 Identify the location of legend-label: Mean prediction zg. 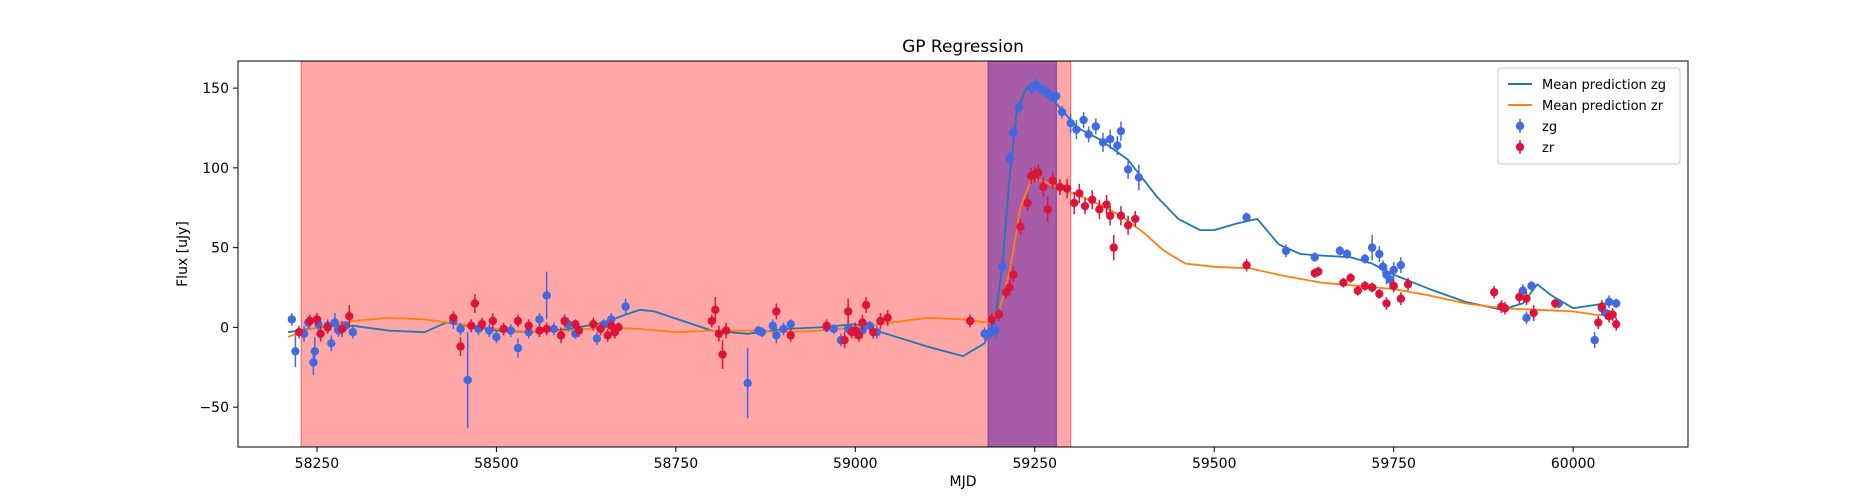
(1604, 85).